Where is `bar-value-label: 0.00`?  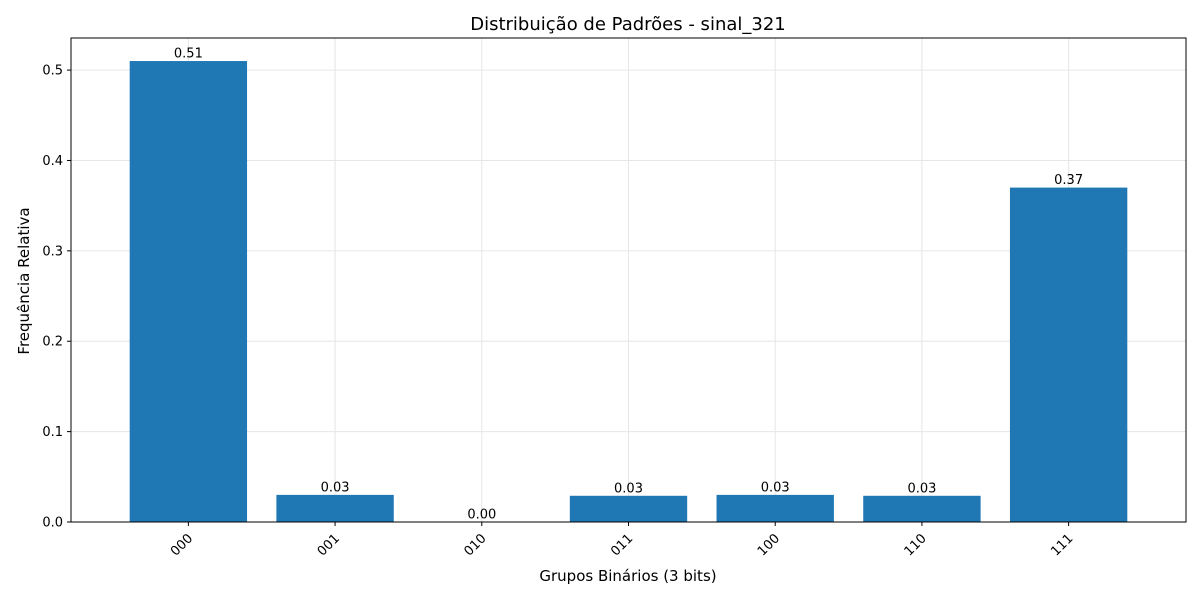
bar-value-label: 0.00 is located at coordinates (481, 515).